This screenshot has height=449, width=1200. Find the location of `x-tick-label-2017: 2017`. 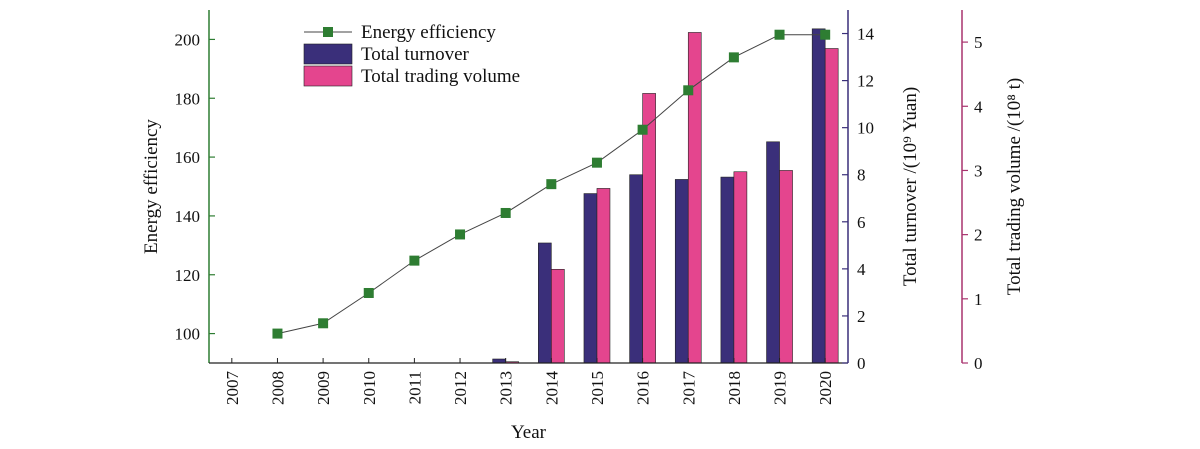

x-tick-label-2017: 2017 is located at coordinates (688, 388).